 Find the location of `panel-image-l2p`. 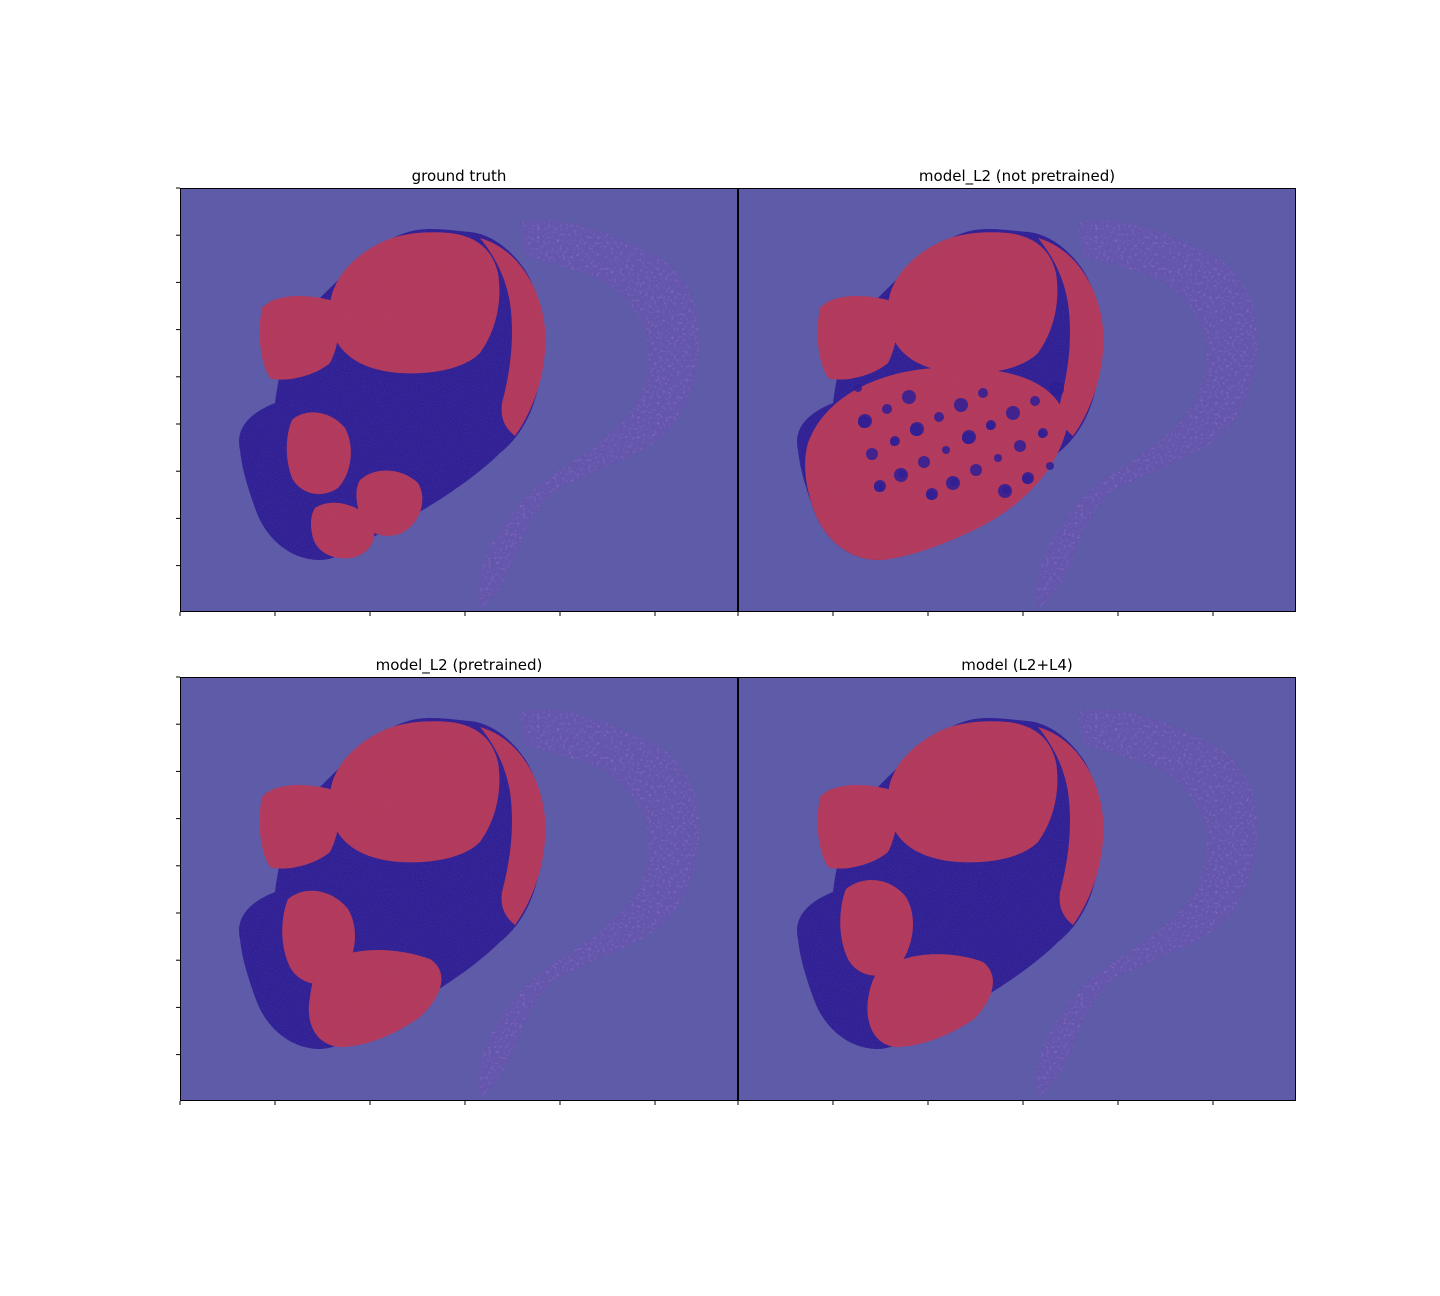

panel-image-l2p is located at coordinates (457, 891).